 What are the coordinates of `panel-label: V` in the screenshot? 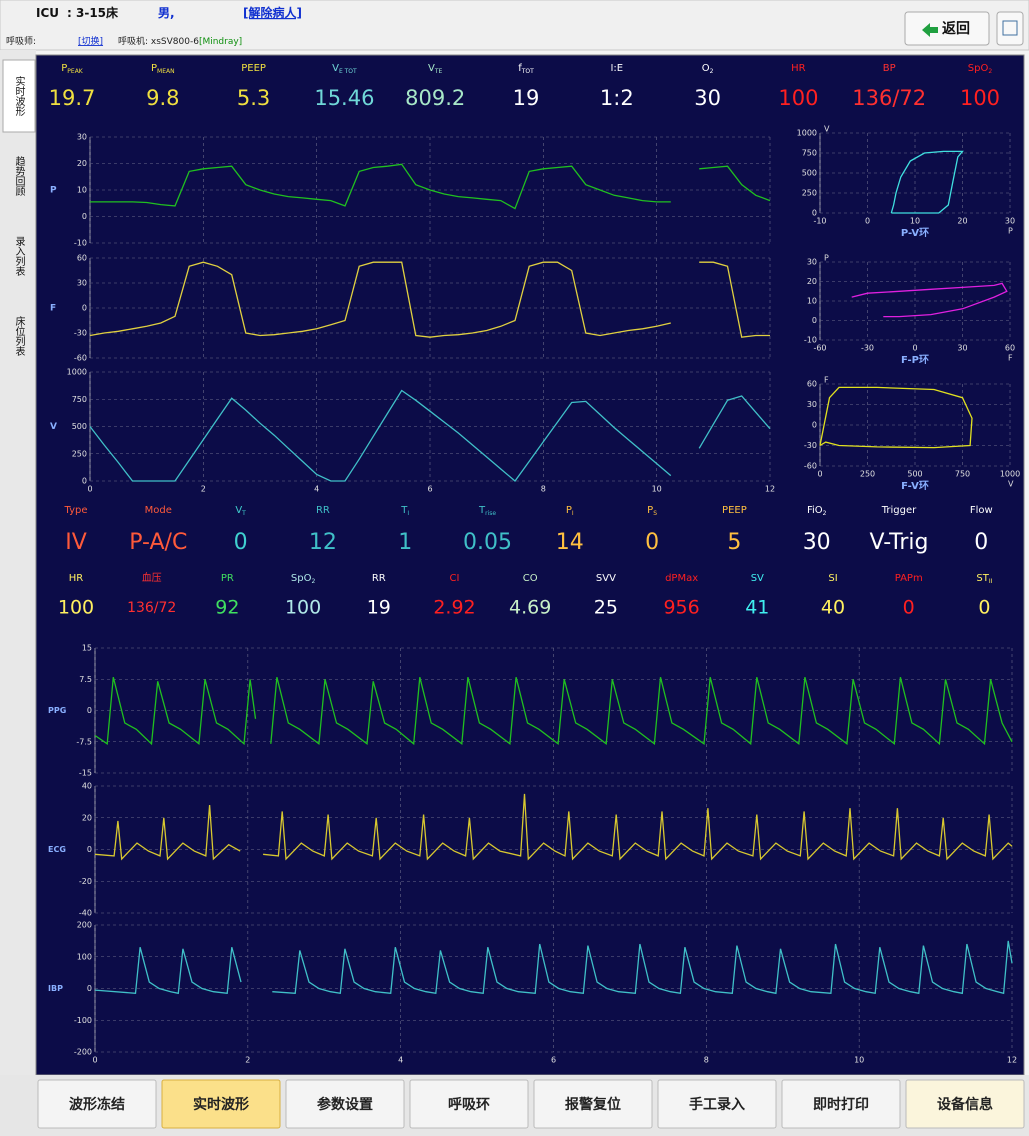 It's located at (53, 427).